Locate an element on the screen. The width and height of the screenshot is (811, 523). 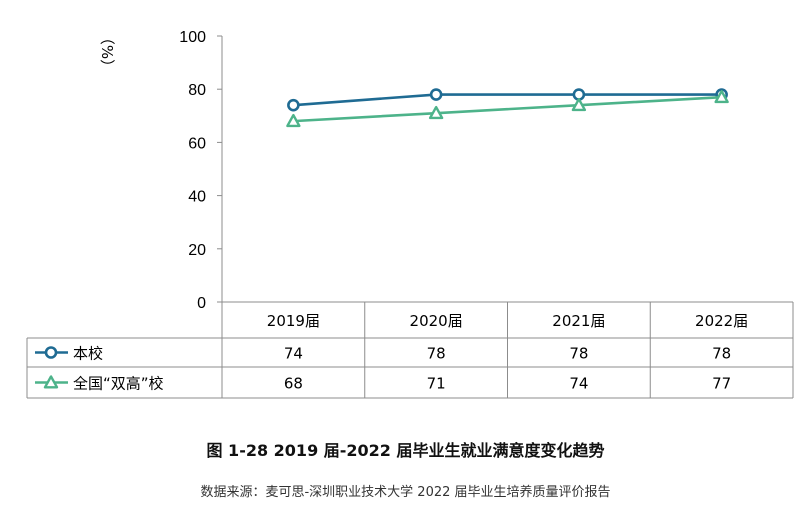
data-label: 68 is located at coordinates (293, 384).